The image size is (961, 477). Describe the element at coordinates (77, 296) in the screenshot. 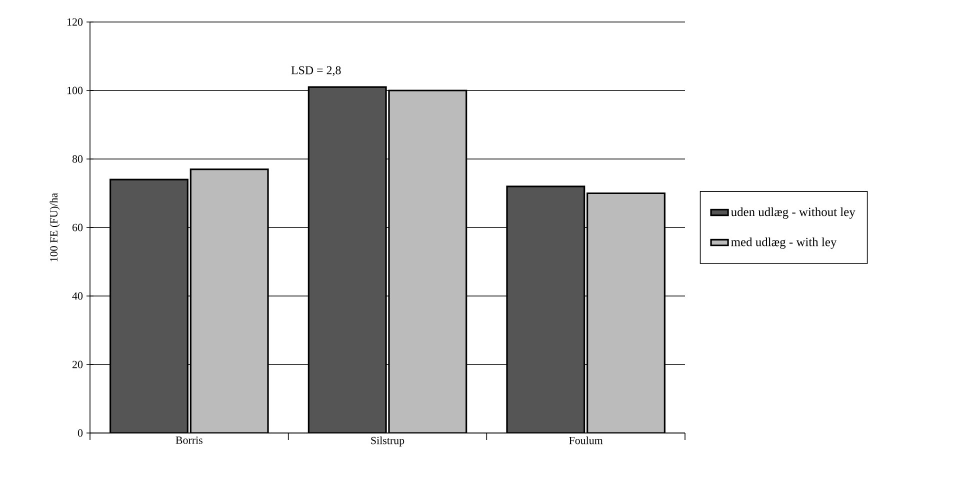

I see `y-tick-label: 40` at that location.